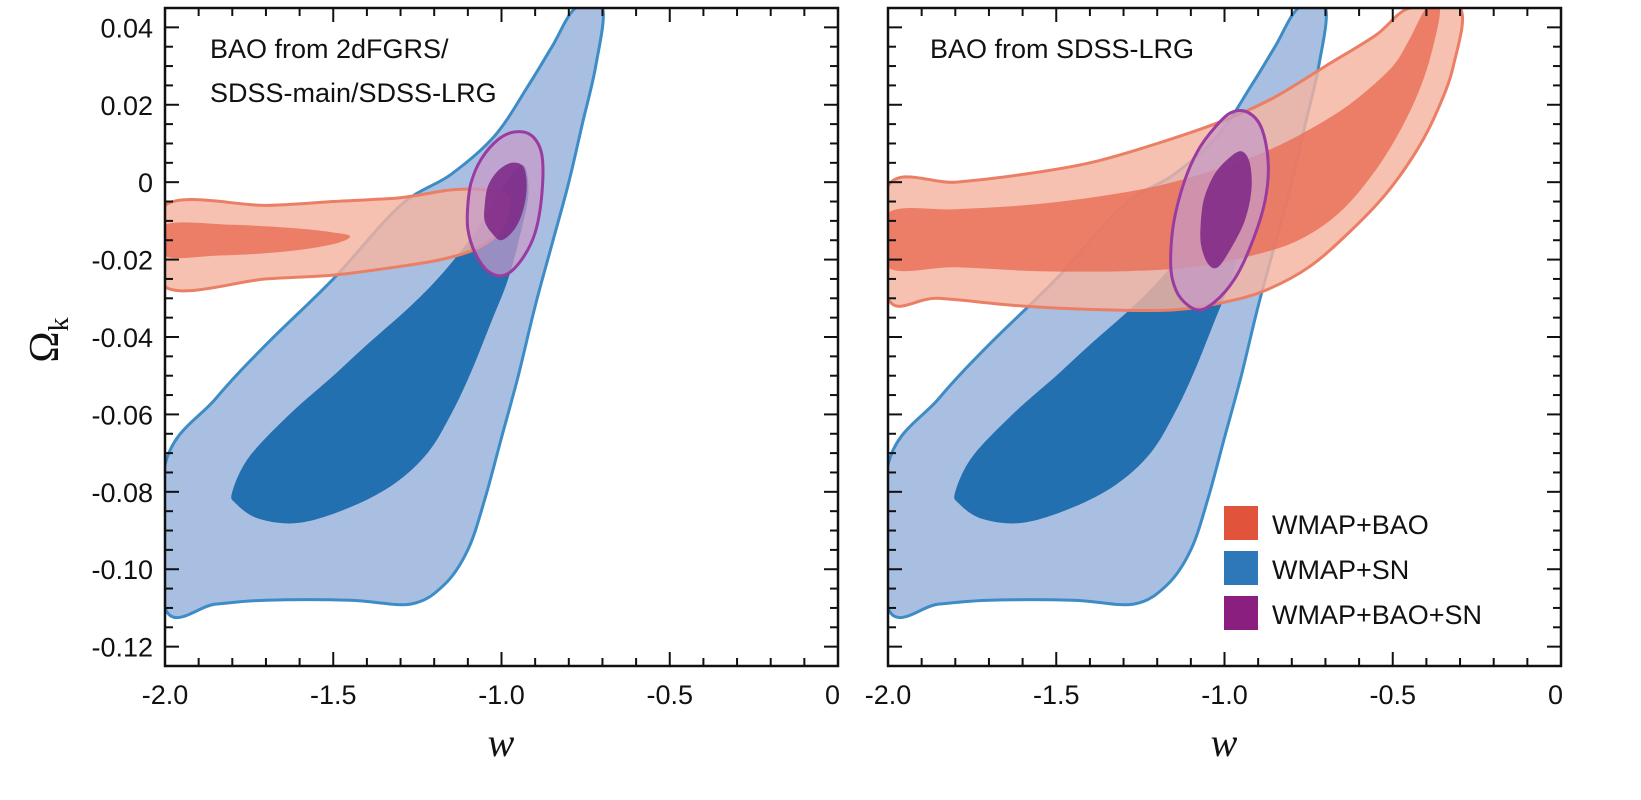 This screenshot has width=1641, height=800. What do you see at coordinates (59, 324) in the screenshot?
I see `y-axis-title-subscript: k` at bounding box center [59, 324].